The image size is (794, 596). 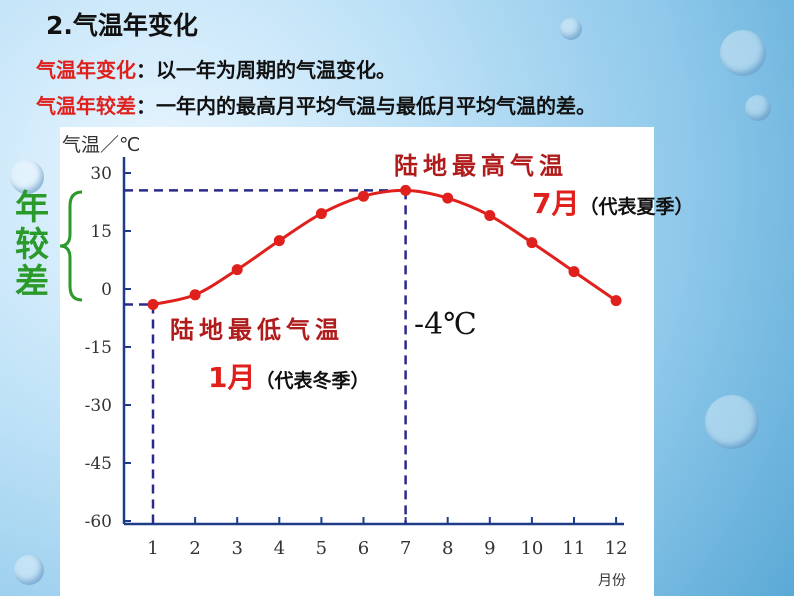 I want to click on x-tick-label: 8, so click(x=447, y=548).